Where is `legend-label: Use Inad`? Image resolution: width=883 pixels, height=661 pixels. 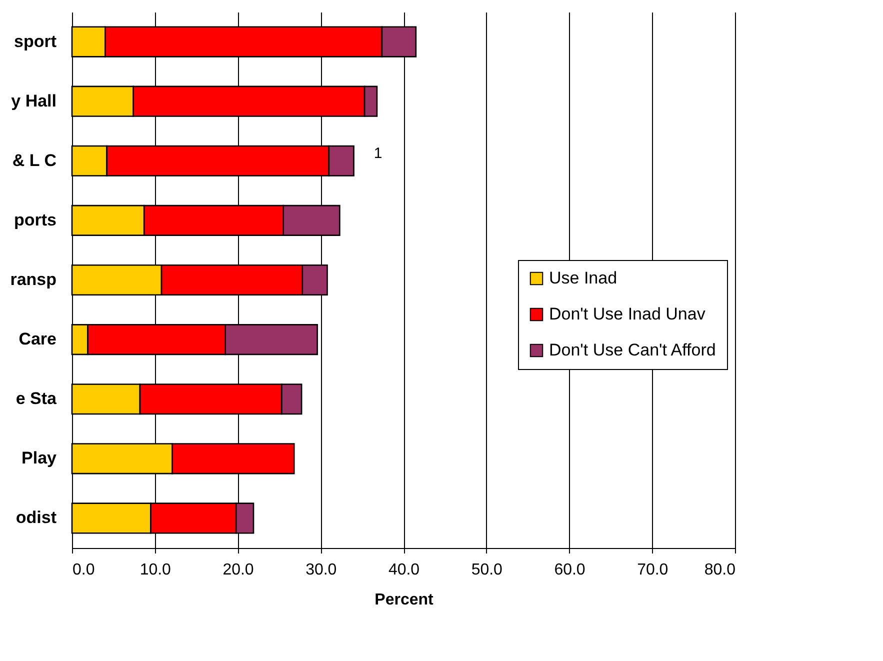 legend-label: Use Inad is located at coordinates (583, 278).